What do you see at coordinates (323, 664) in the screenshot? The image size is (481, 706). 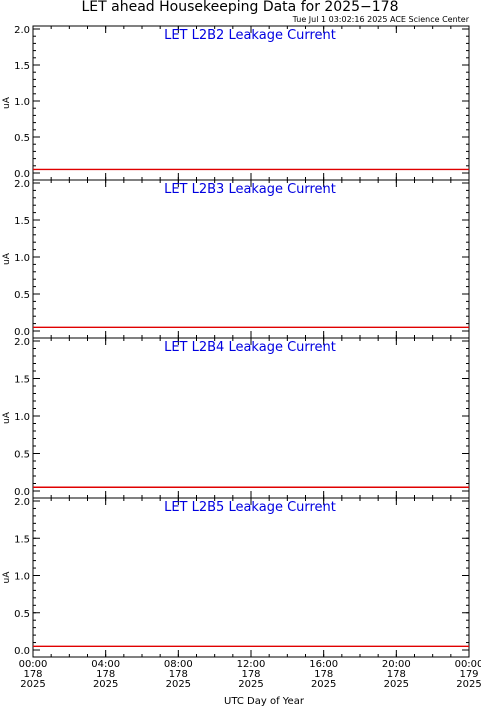 I see `x-tick-label-time: 16:00` at bounding box center [323, 664].